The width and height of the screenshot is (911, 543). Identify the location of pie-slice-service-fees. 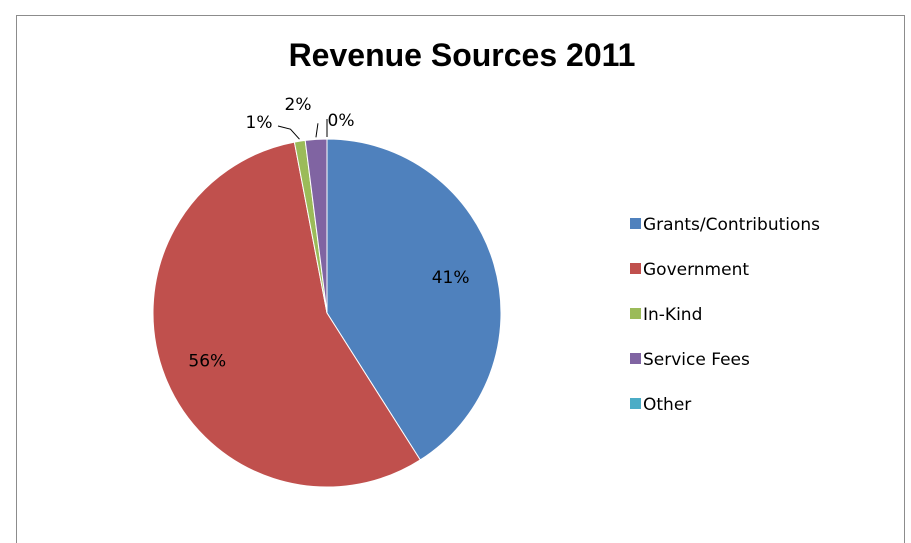
(316, 226).